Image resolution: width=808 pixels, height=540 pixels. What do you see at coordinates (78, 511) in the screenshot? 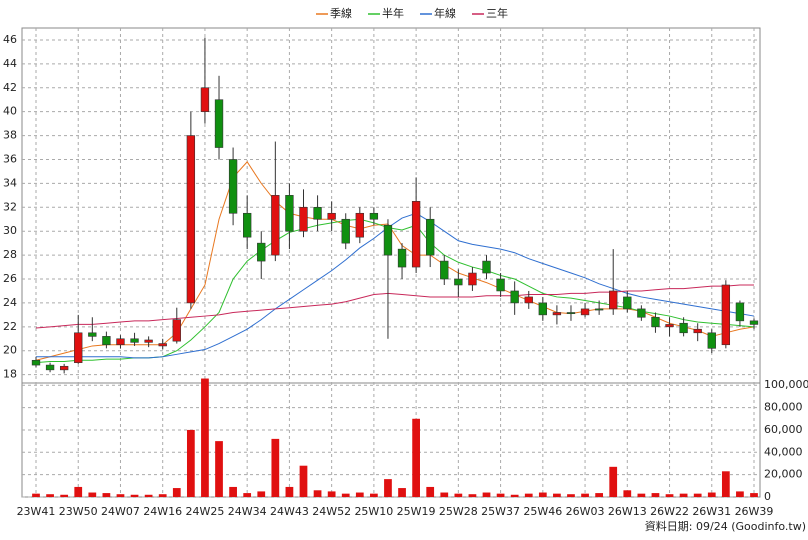
I see `x-tick-label: 23W50` at bounding box center [78, 511].